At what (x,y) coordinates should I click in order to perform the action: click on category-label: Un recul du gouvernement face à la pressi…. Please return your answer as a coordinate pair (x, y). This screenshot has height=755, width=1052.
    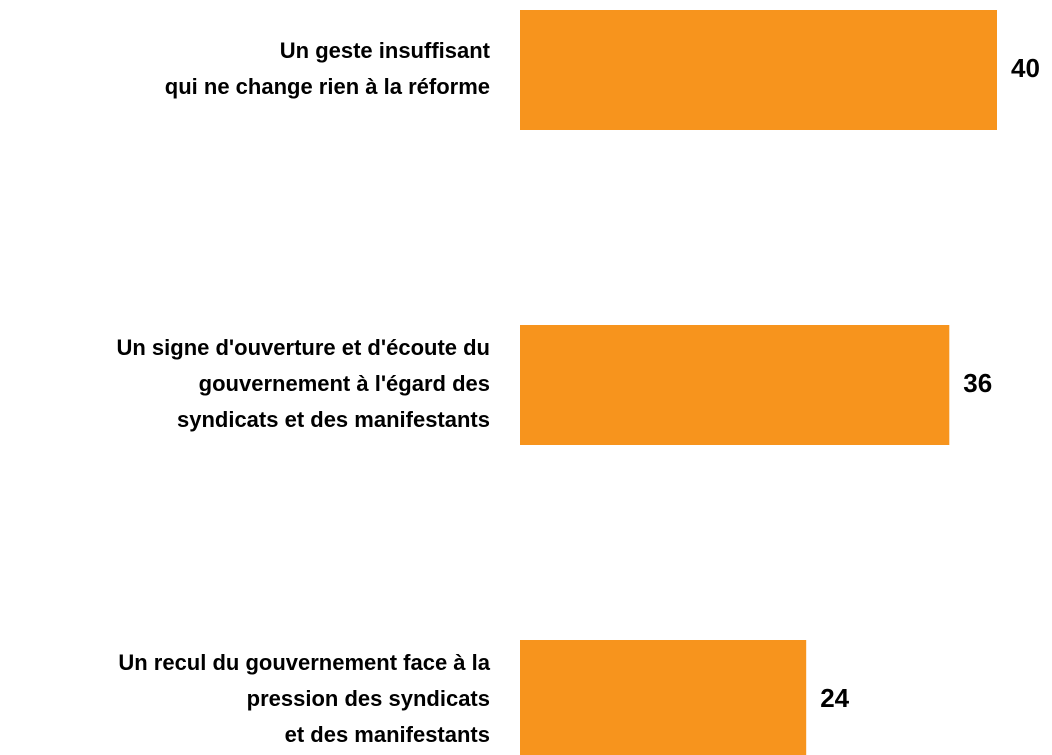
    Looking at the image, I should click on (304, 698).